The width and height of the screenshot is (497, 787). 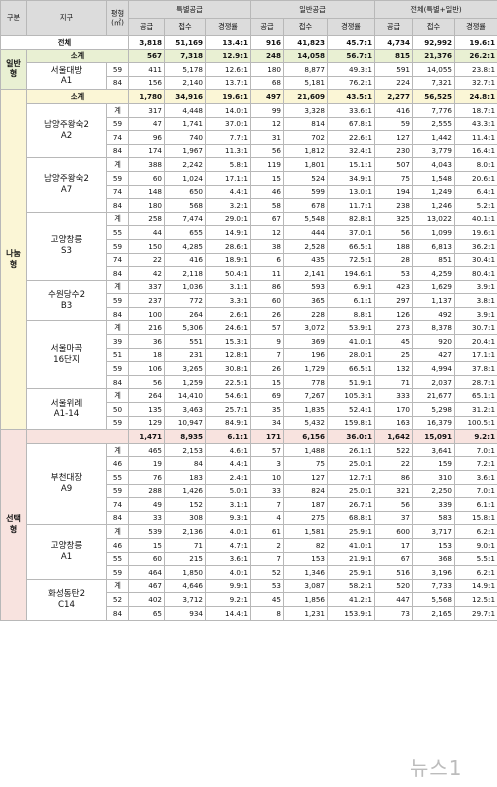 What do you see at coordinates (351, 613) in the screenshot?
I see `cell: 153.9:1` at bounding box center [351, 613].